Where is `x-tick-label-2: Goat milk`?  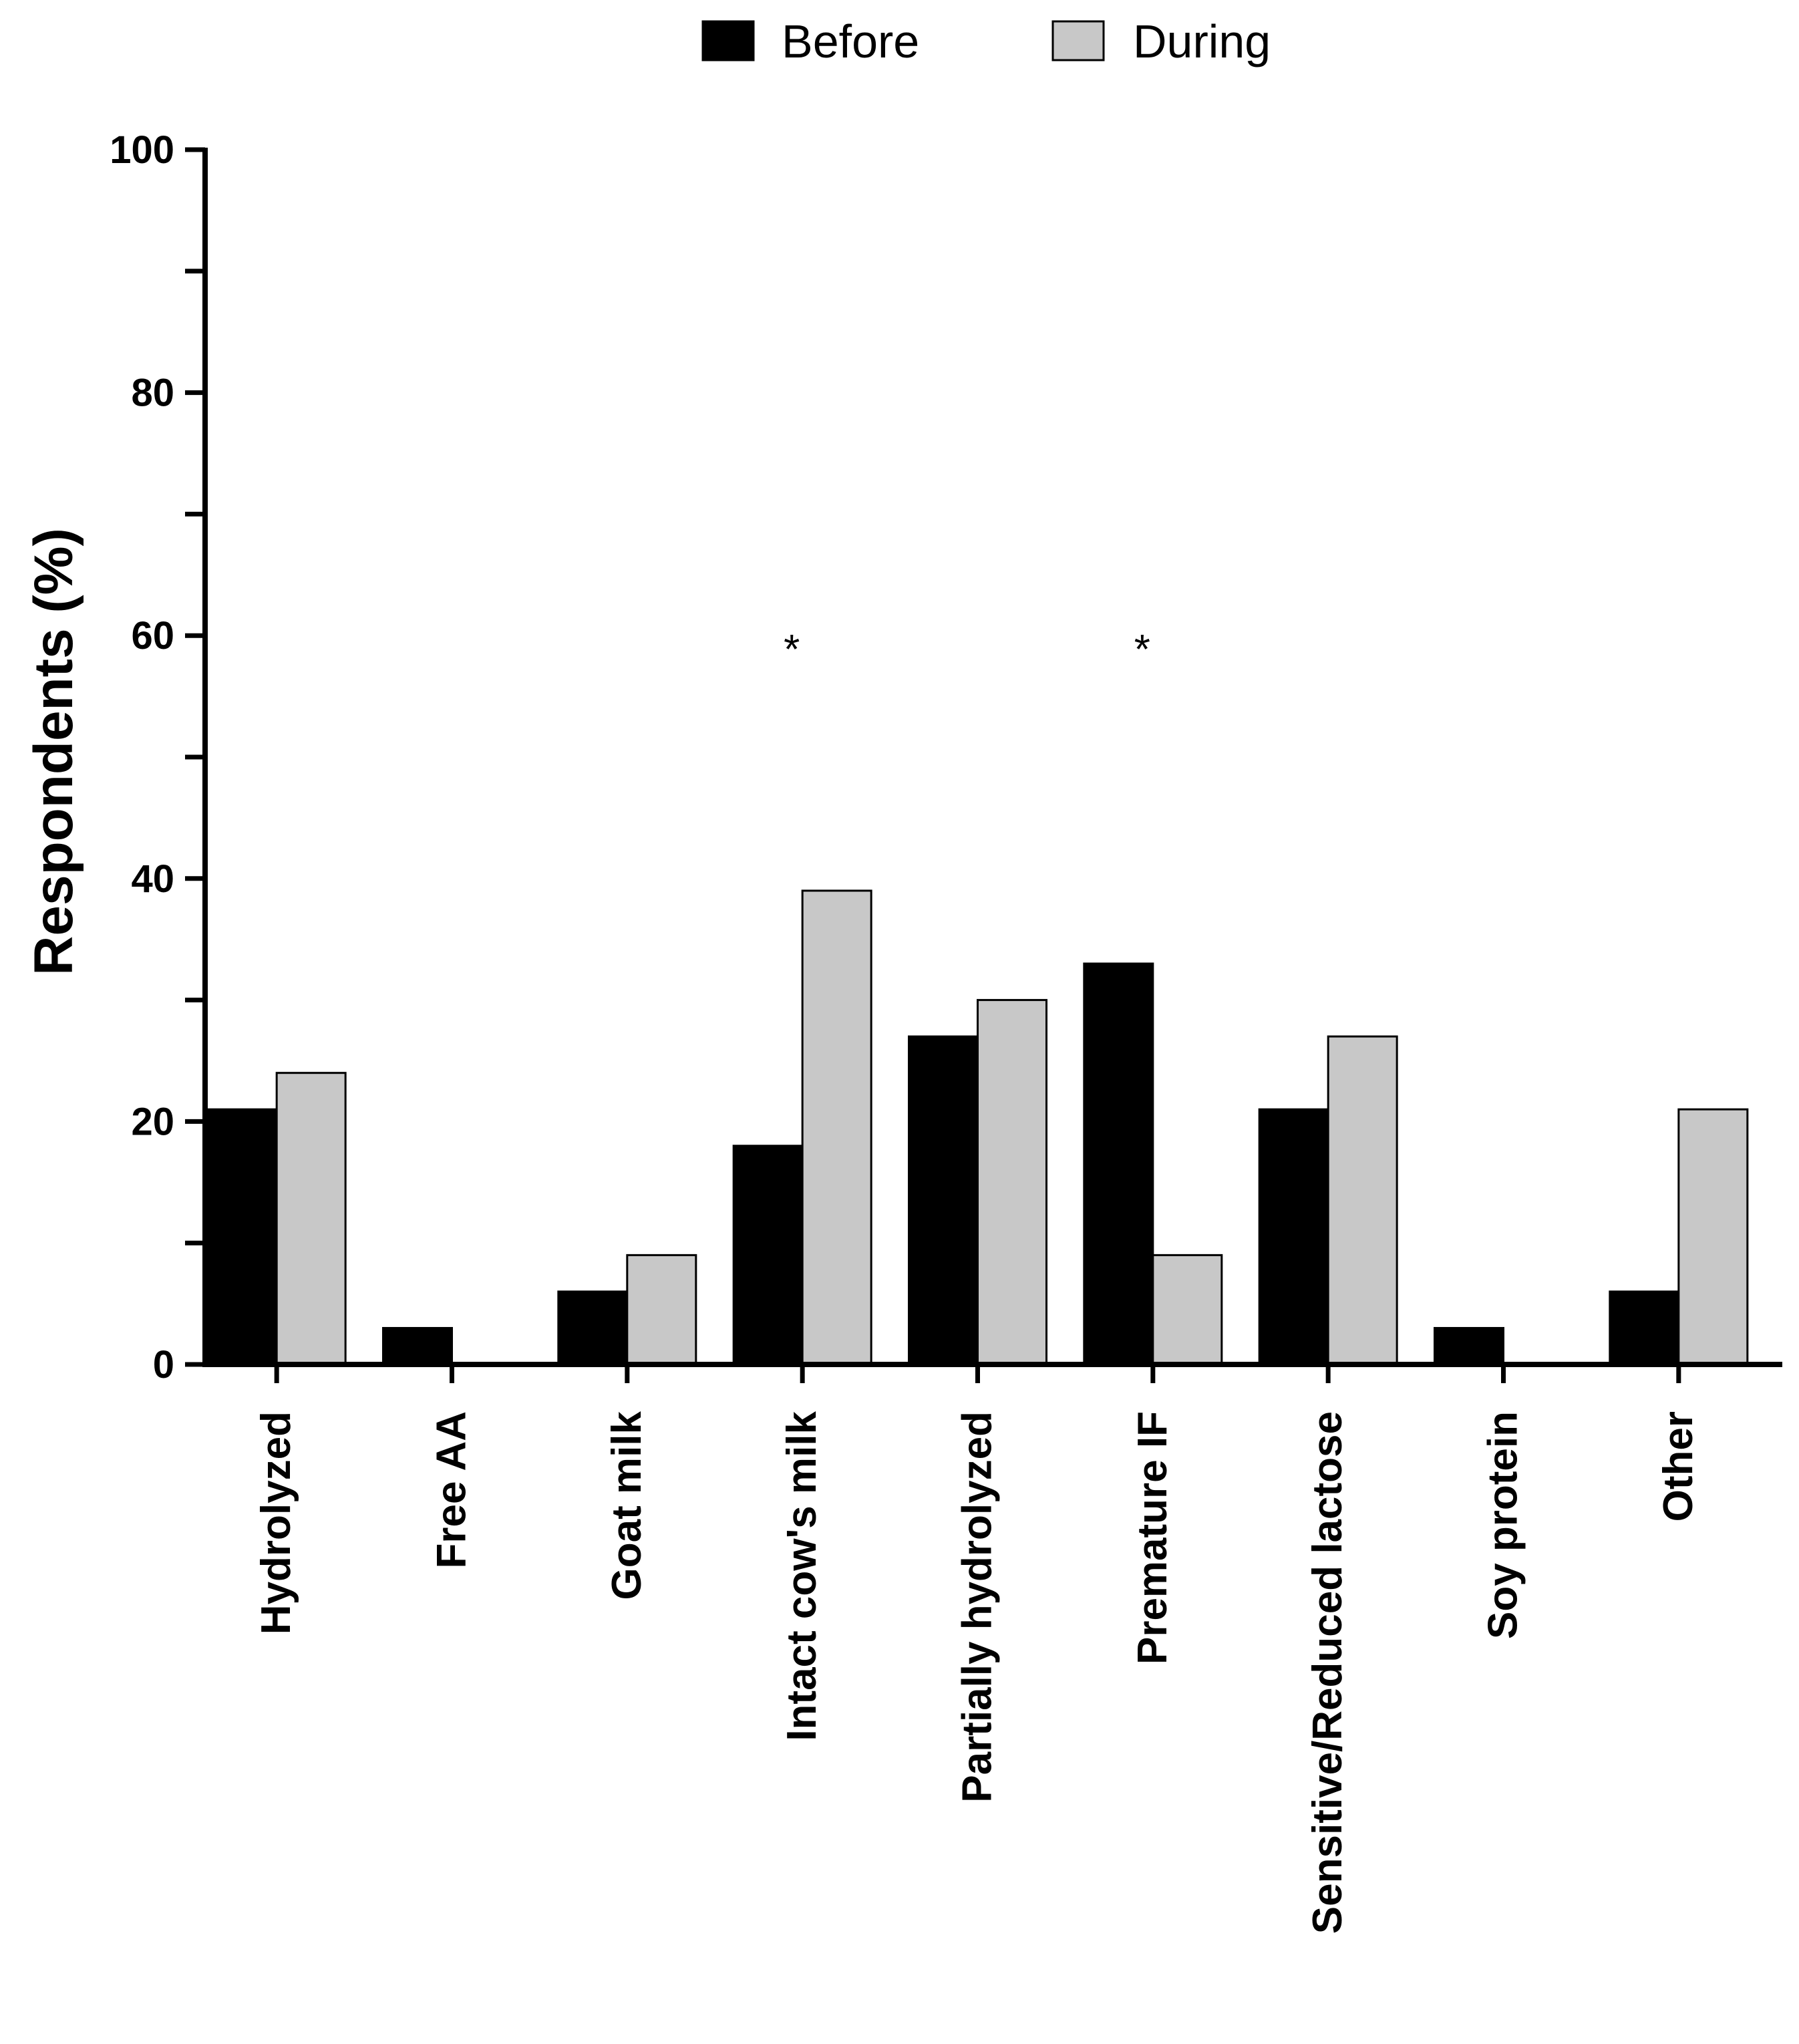
x-tick-label-2: Goat milk is located at coordinates (627, 1505).